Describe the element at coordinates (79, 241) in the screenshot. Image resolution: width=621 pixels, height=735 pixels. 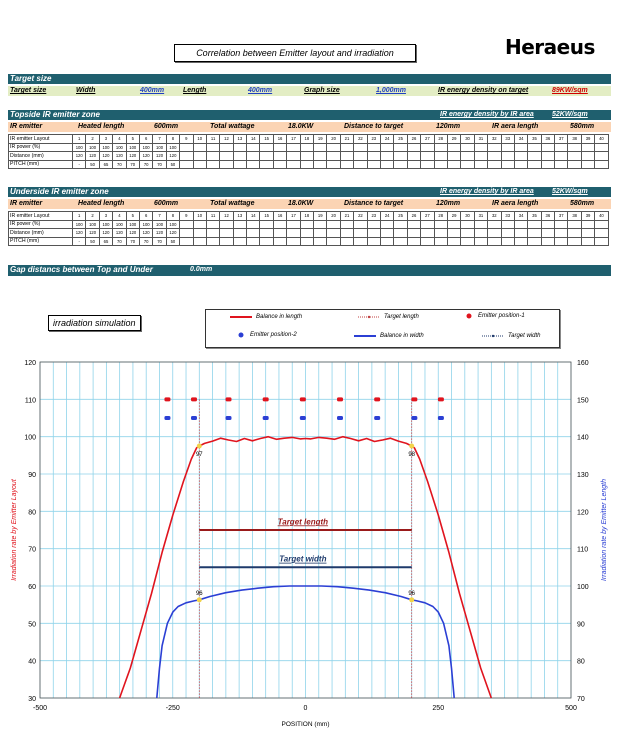
I see `underside-cell: -` at that location.